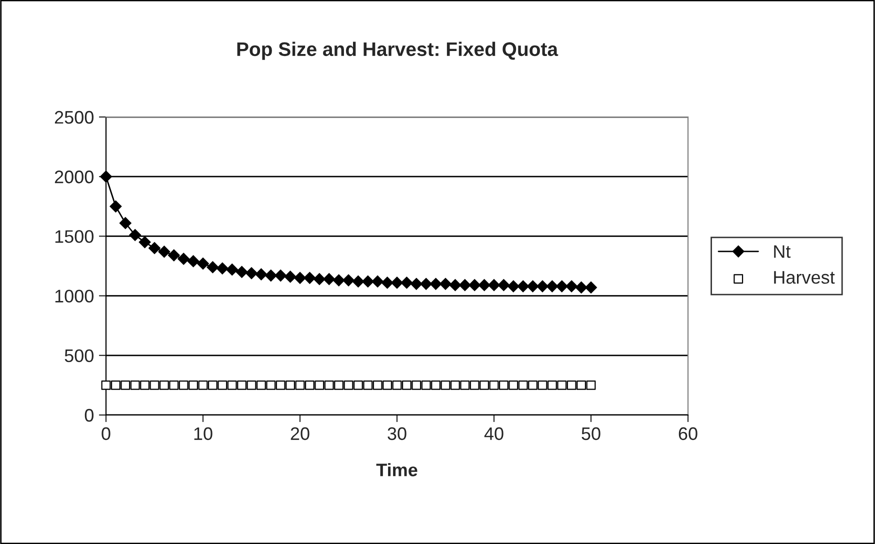 Image resolution: width=875 pixels, height=544 pixels. What do you see at coordinates (494, 433) in the screenshot?
I see `x-tick-label: 40` at bounding box center [494, 433].